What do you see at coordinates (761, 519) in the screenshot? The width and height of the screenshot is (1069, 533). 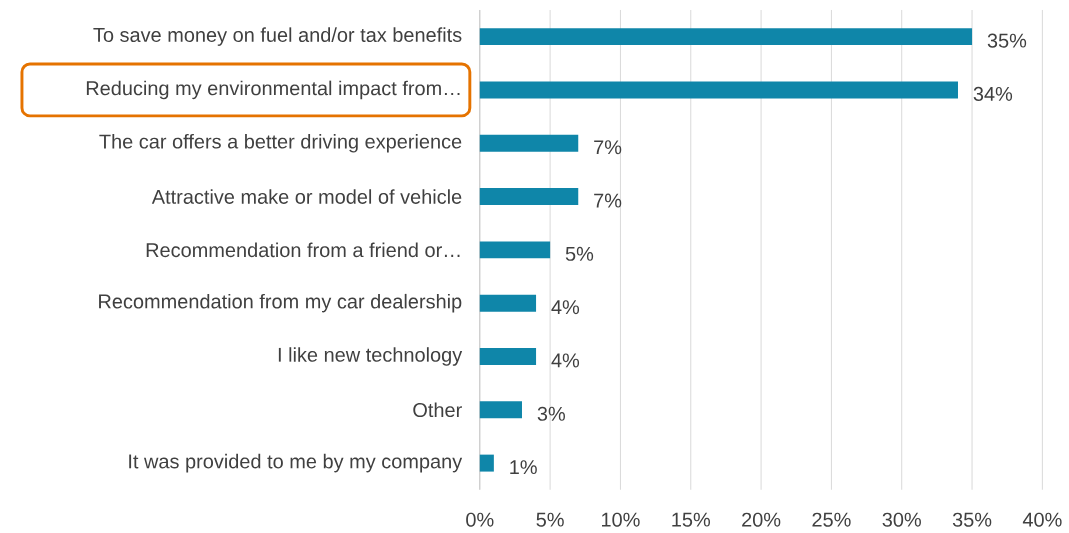 I see `x-tick-label: 20%` at bounding box center [761, 519].